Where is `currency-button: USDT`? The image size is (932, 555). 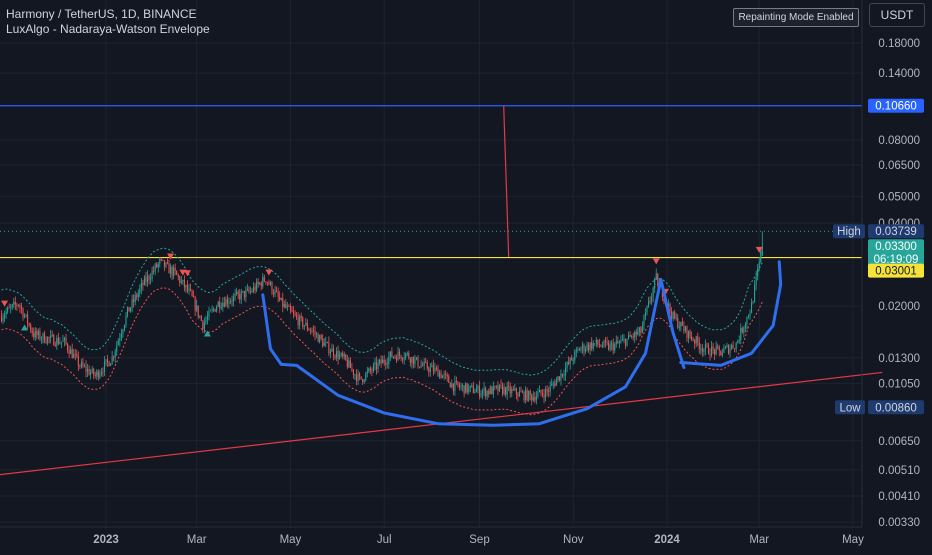
currency-button: USDT is located at coordinates (897, 15).